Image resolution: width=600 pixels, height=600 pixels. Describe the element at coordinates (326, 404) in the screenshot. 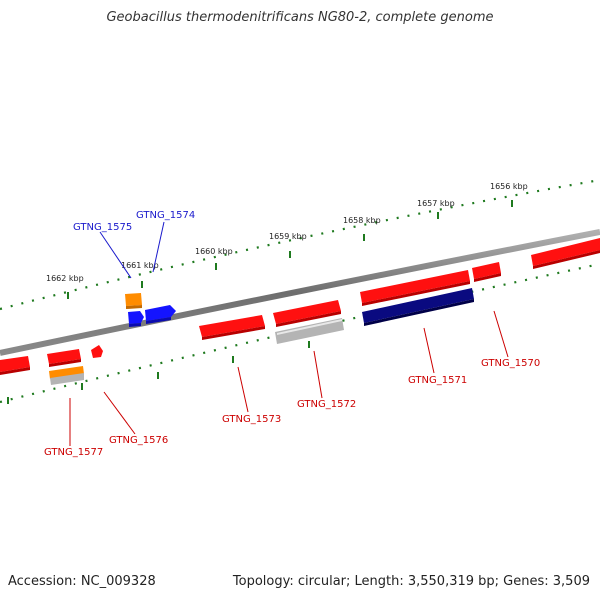

I see `gene-label: GTNG_1572` at that location.